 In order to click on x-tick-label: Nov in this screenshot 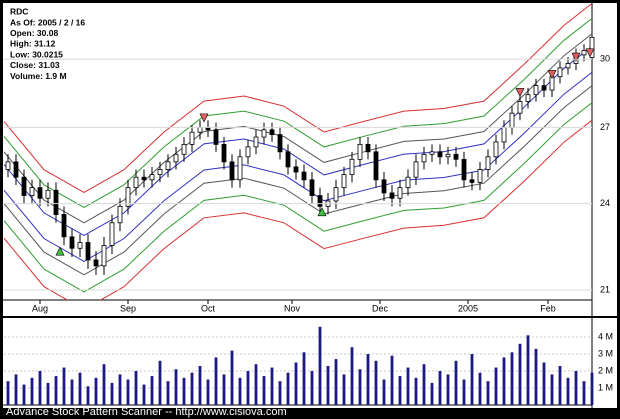, I will do `click(292, 308)`.